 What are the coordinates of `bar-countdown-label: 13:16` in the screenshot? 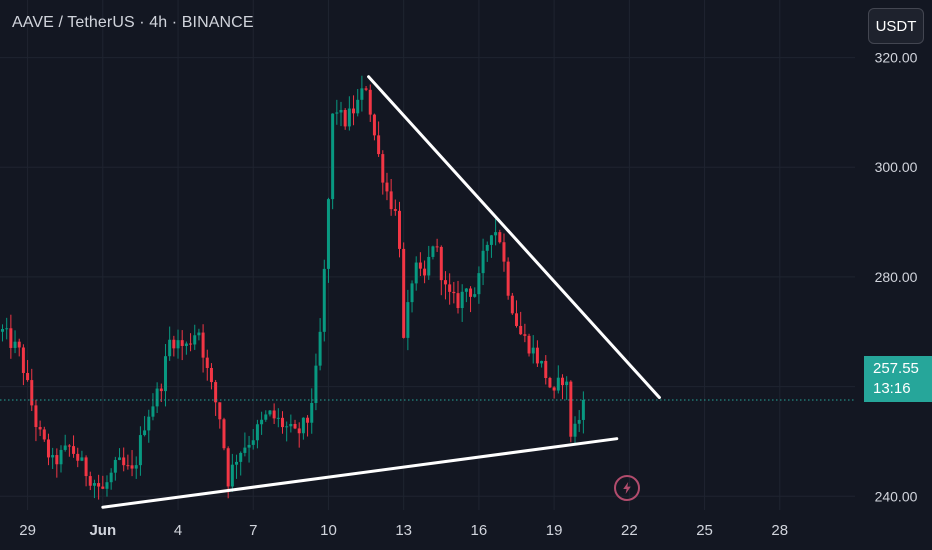 It's located at (892, 388).